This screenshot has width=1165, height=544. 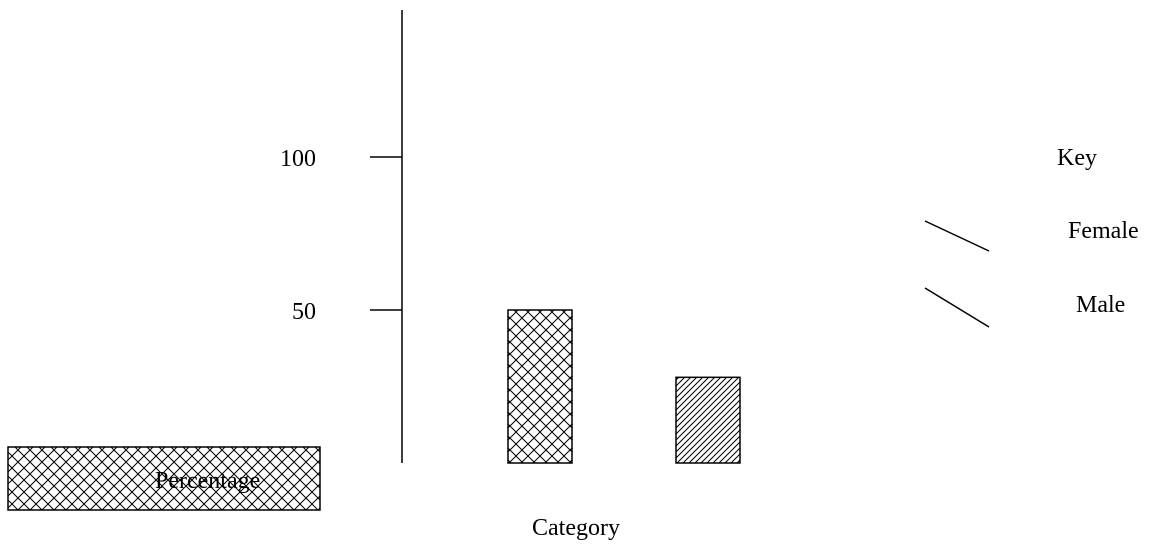 What do you see at coordinates (624, 386) in the screenshot?
I see `bars` at bounding box center [624, 386].